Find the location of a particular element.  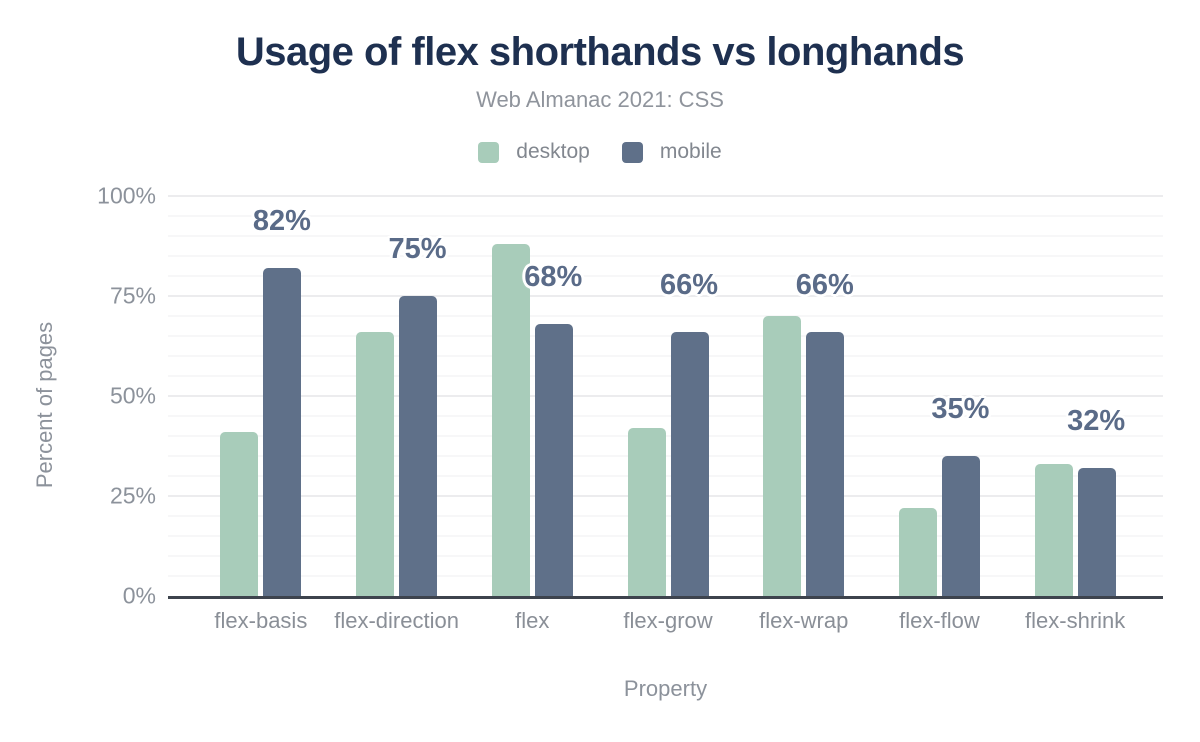

bar-group-flex-grow: 66% flex-grow is located at coordinates (668, 414).